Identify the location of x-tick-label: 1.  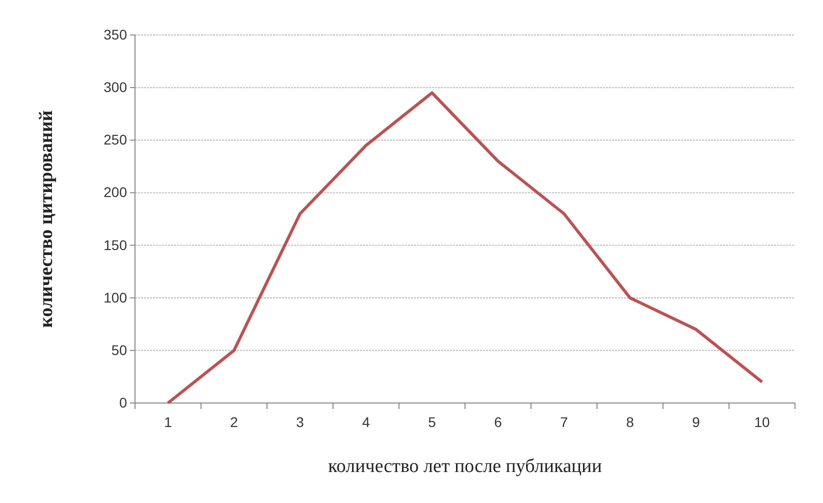
(168, 422).